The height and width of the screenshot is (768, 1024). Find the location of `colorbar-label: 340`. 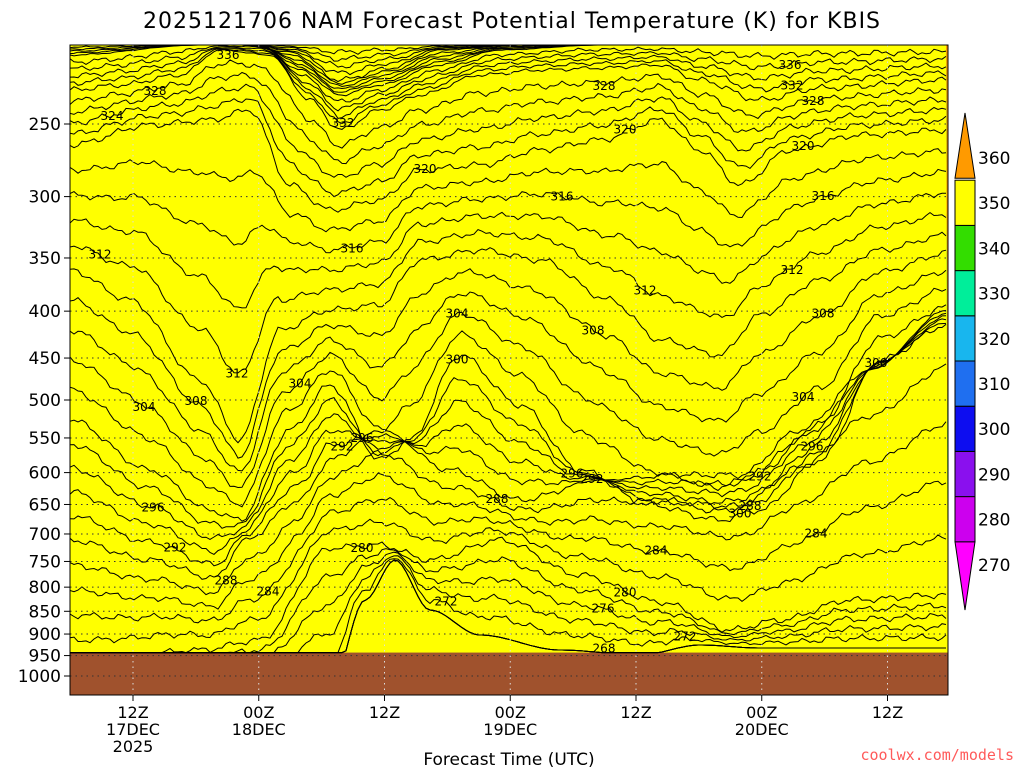

colorbar-label: 340 is located at coordinates (994, 249).